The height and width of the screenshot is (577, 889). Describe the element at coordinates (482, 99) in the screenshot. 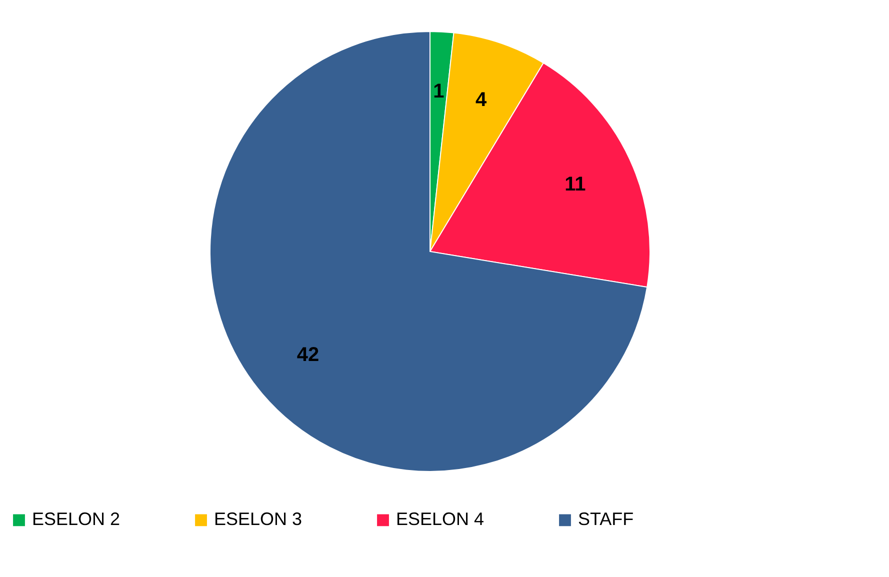

I see `data-label: 4` at that location.